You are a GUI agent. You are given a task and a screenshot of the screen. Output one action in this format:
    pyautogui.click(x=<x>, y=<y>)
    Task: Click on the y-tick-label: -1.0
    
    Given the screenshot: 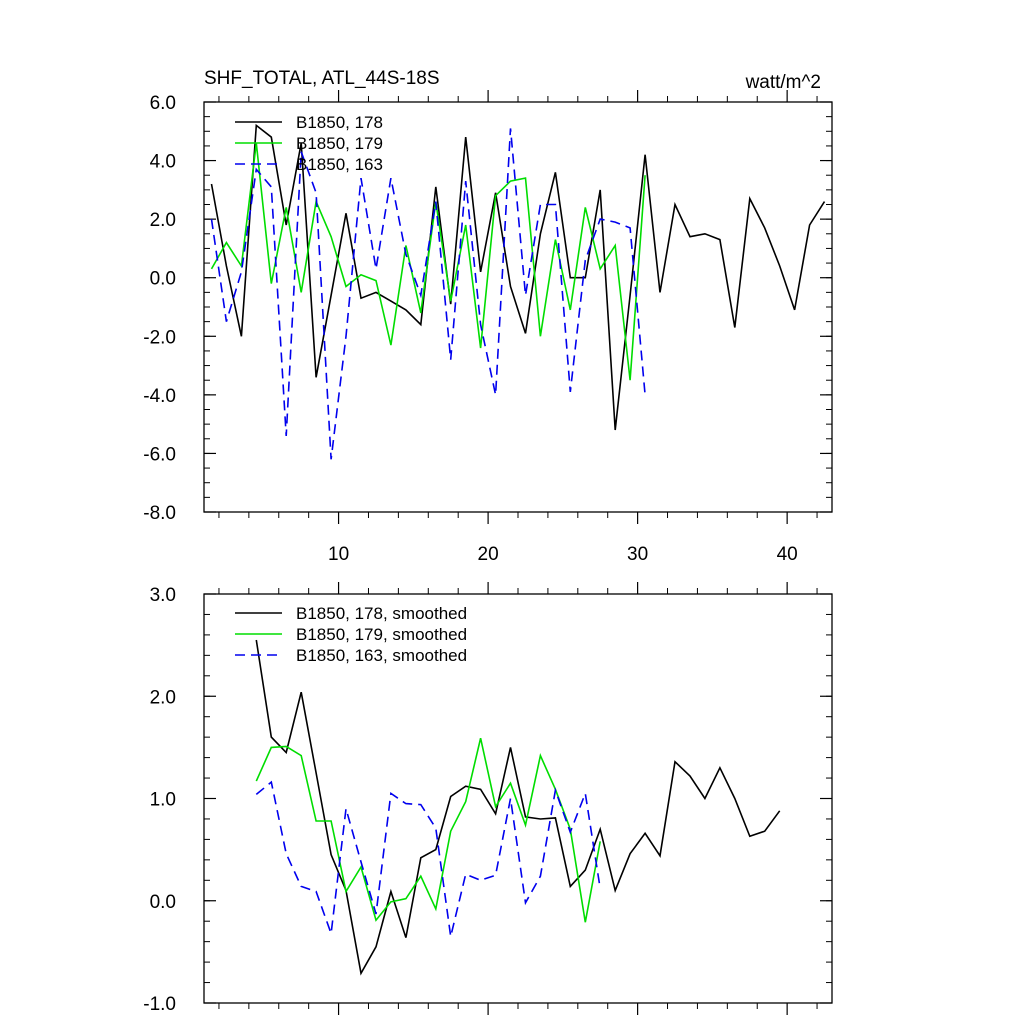 What is the action you would take?
    pyautogui.click(x=159, y=1004)
    